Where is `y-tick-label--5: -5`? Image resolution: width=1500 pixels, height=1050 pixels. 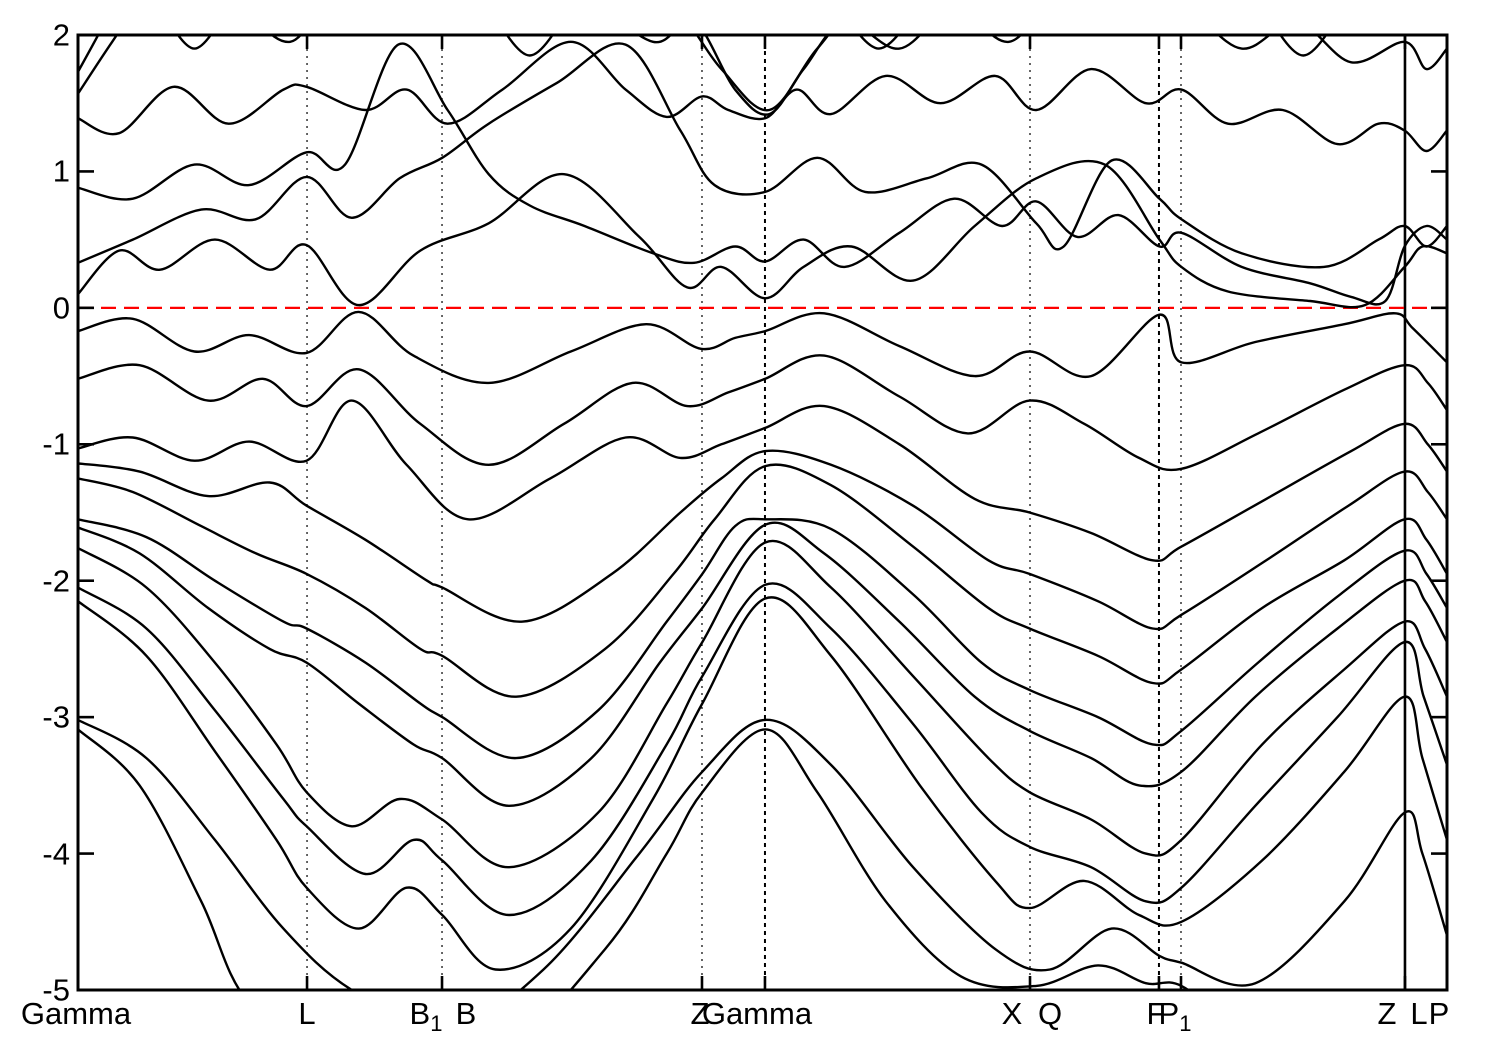
y-tick-label--5: -5 is located at coordinates (56, 990).